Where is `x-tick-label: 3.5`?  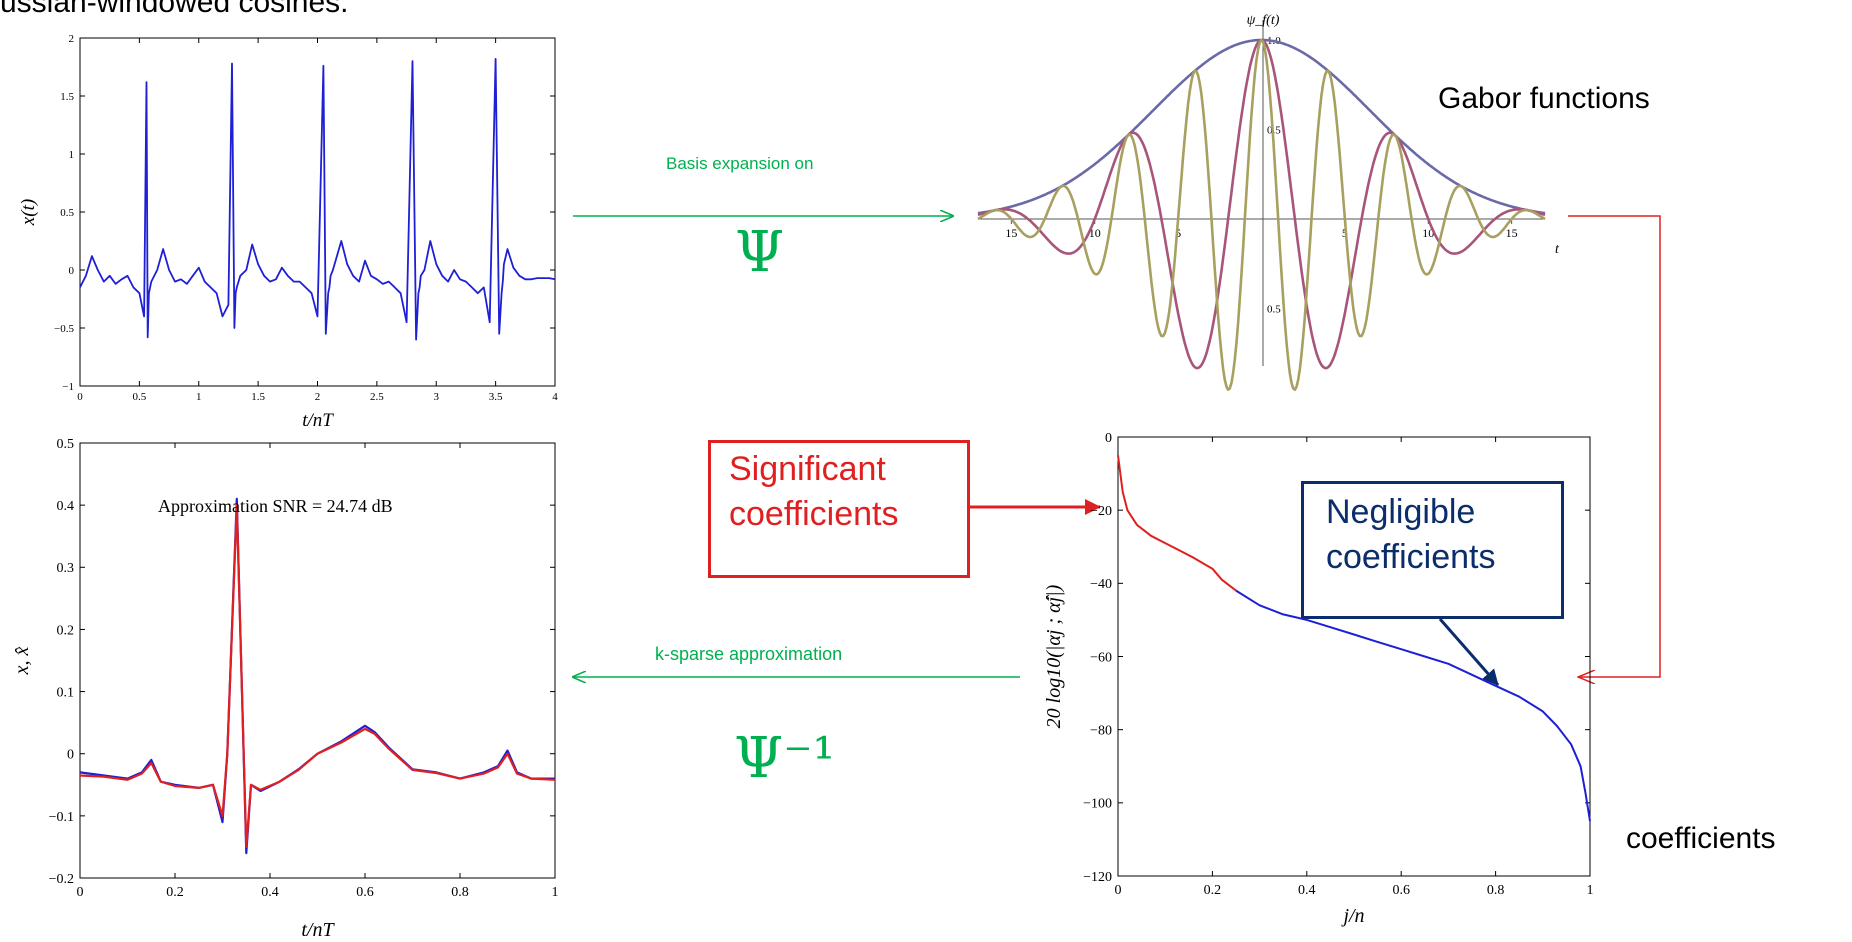
x-tick-label: 3.5 is located at coordinates (496, 397).